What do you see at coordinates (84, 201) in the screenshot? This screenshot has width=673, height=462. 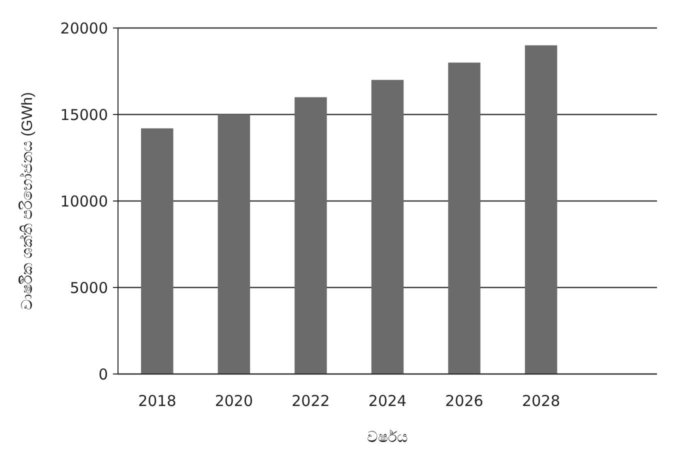 I see `y-tick-label: 10000` at bounding box center [84, 201].